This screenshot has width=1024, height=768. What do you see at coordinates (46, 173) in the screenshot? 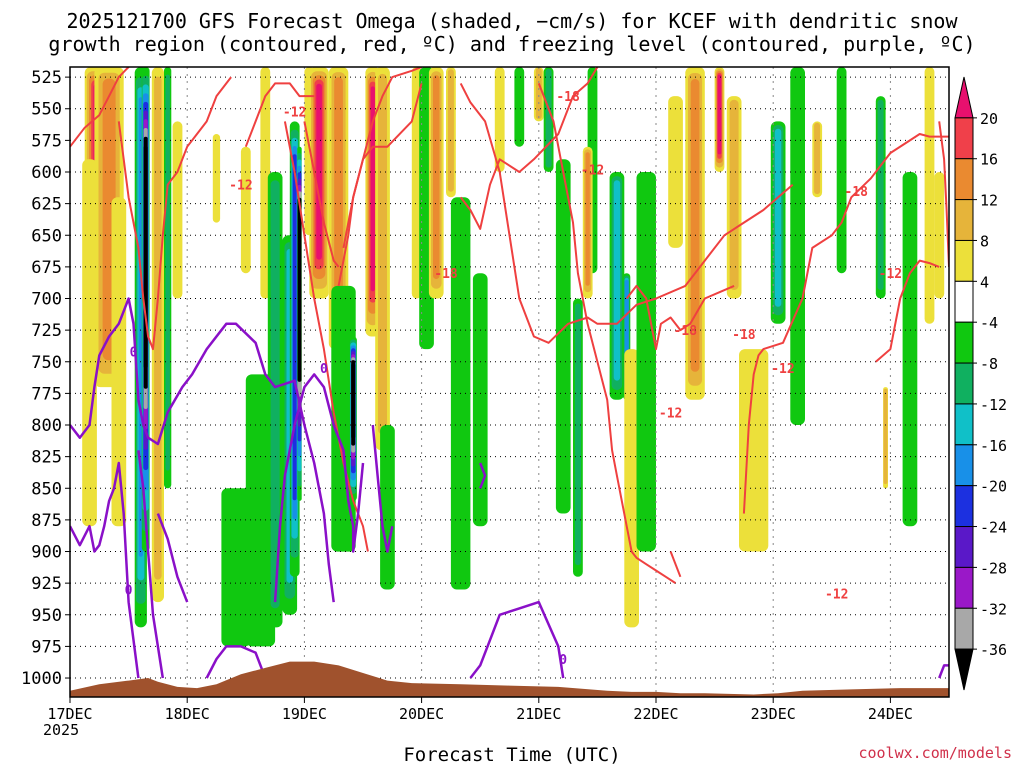
I see `y-tick-label: 600` at bounding box center [46, 173].